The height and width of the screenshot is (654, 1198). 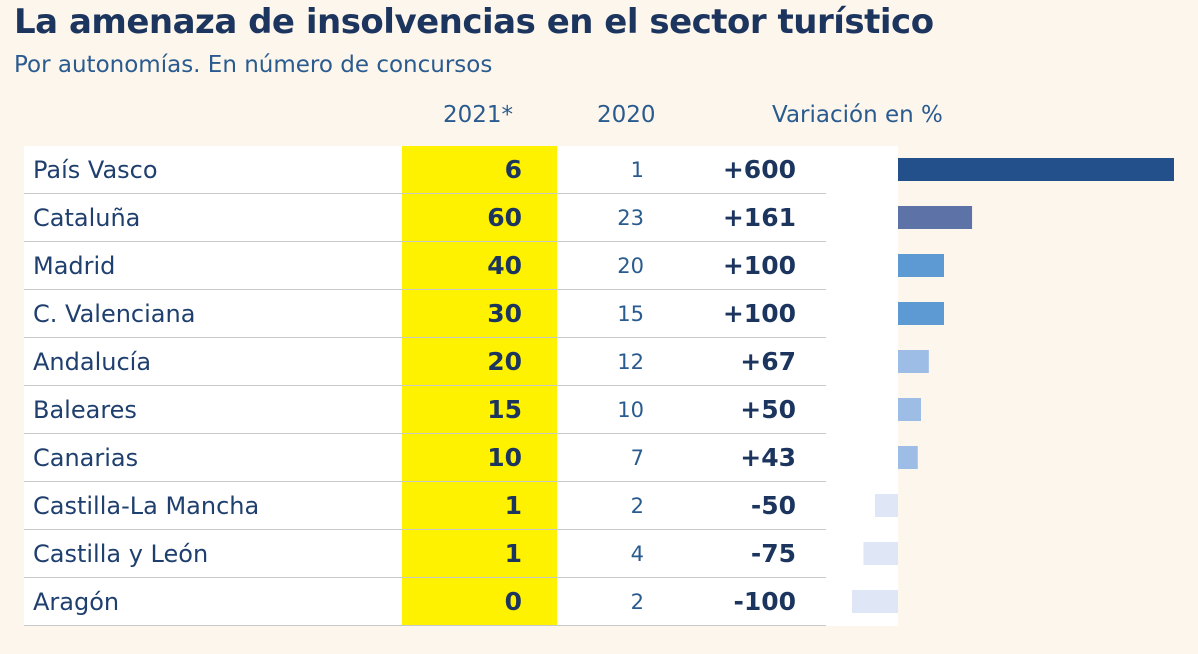 I want to click on table-row: Madrid 40 20 +100, so click(x=425, y=266).